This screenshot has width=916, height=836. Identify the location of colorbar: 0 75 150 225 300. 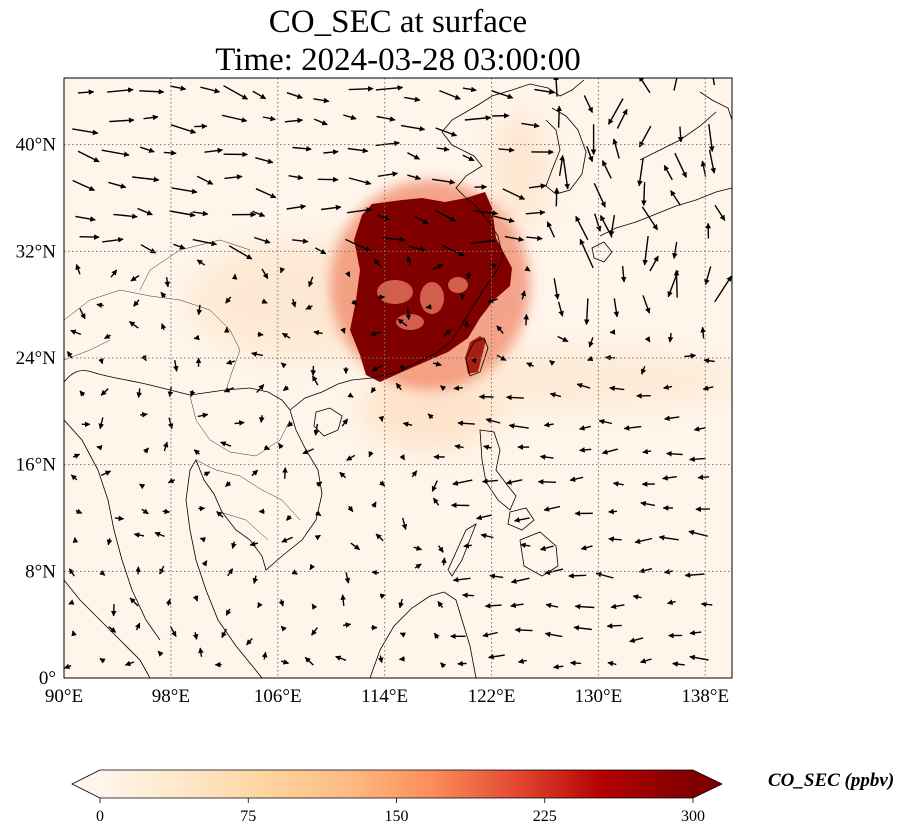
(397, 797).